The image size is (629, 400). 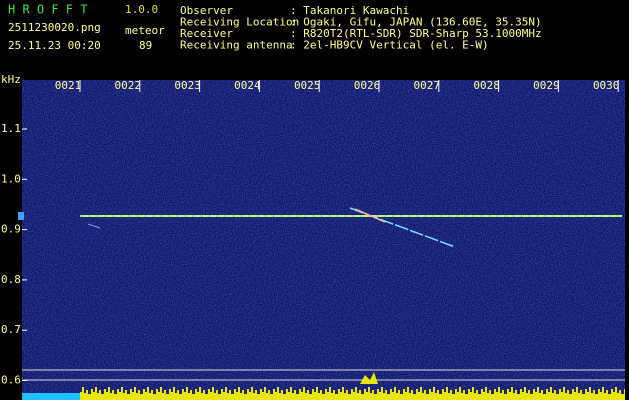 What do you see at coordinates (51, 396) in the screenshot?
I see `amplitude-low` at bounding box center [51, 396].